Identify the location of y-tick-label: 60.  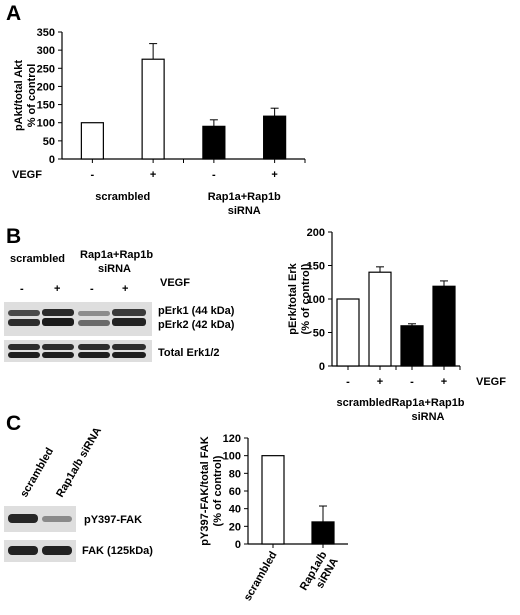
(235, 492).